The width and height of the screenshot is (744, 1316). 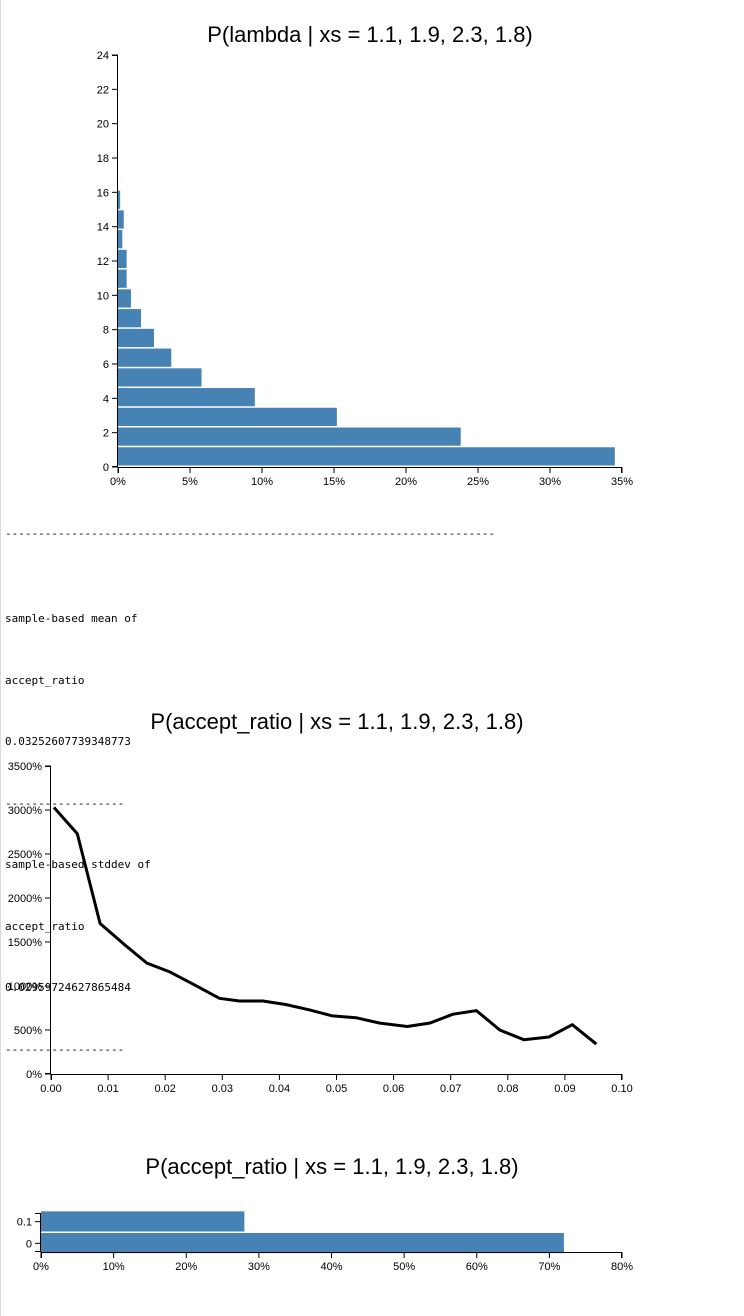 What do you see at coordinates (25, 767) in the screenshot?
I see `y-tick-label: 3500%` at bounding box center [25, 767].